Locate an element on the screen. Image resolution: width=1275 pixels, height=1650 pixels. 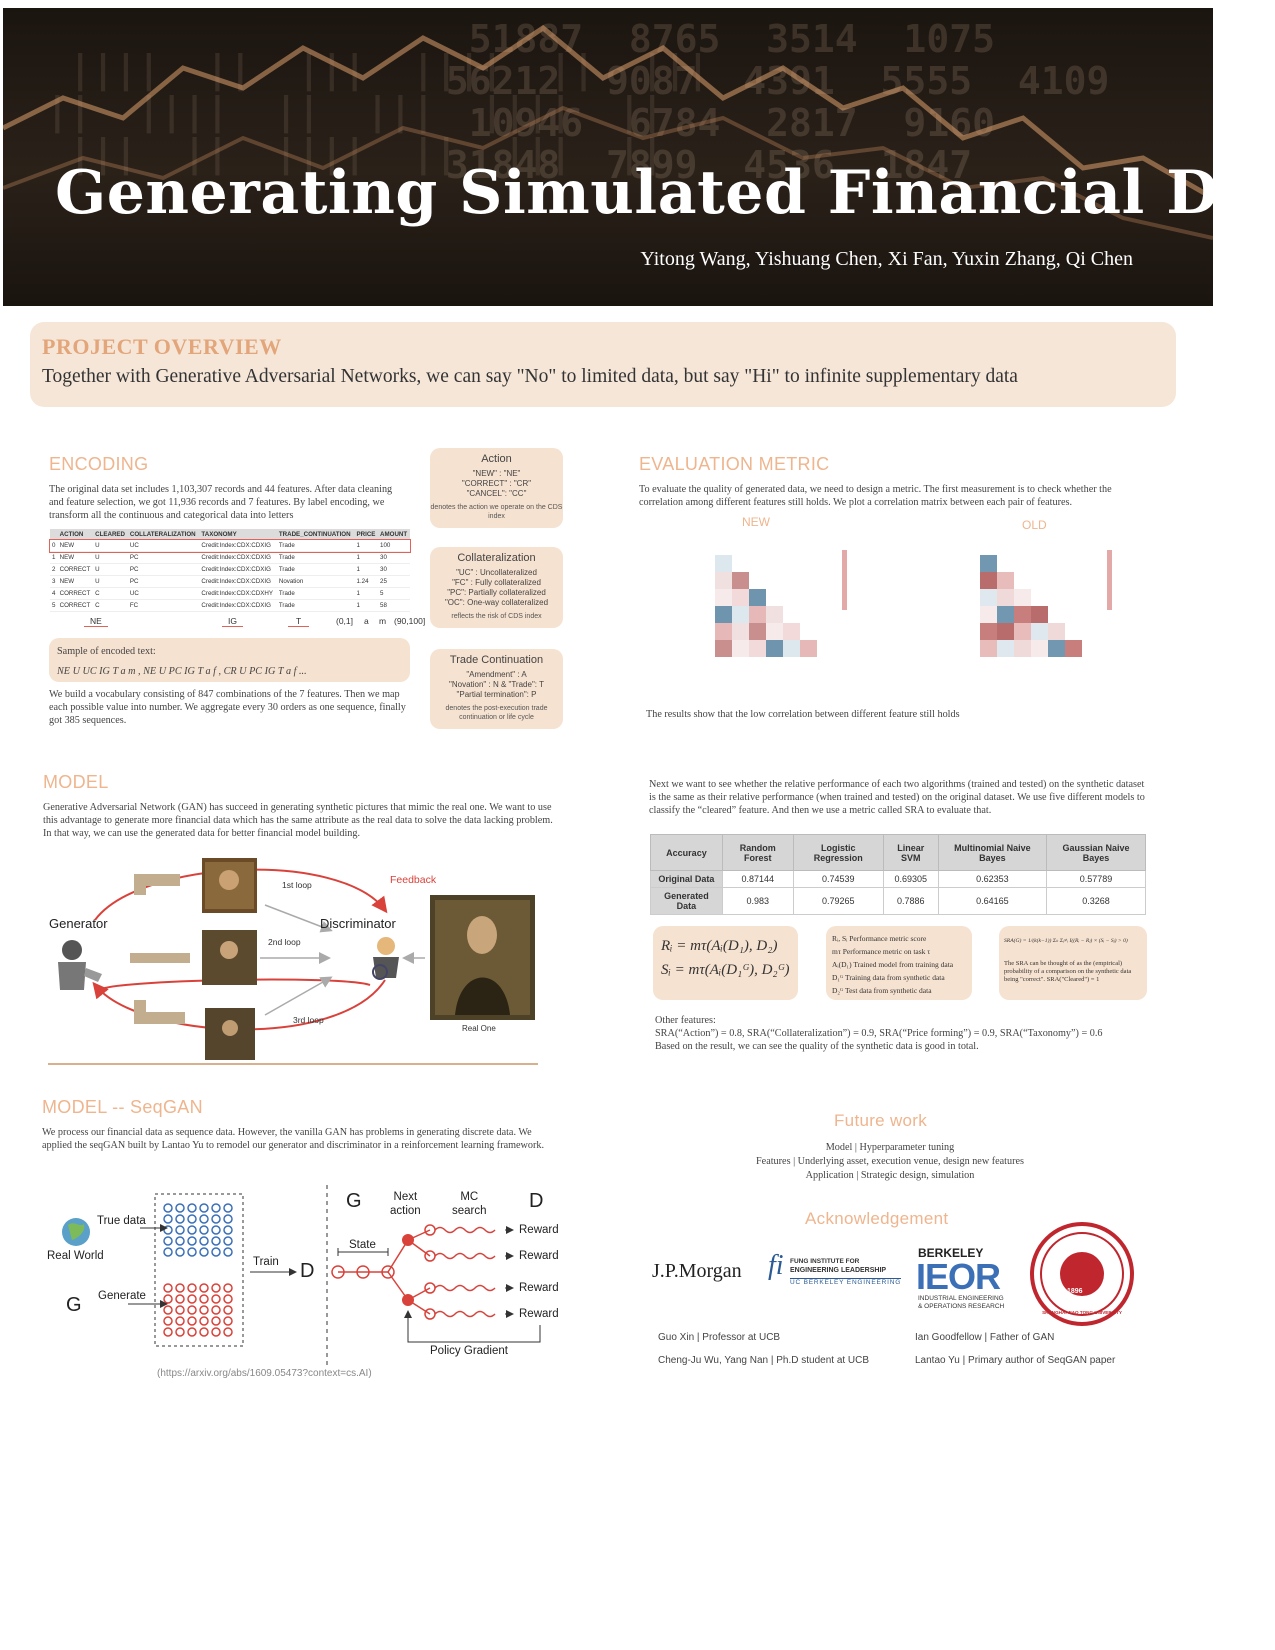
table-cell: NEW is located at coordinates (75, 546).